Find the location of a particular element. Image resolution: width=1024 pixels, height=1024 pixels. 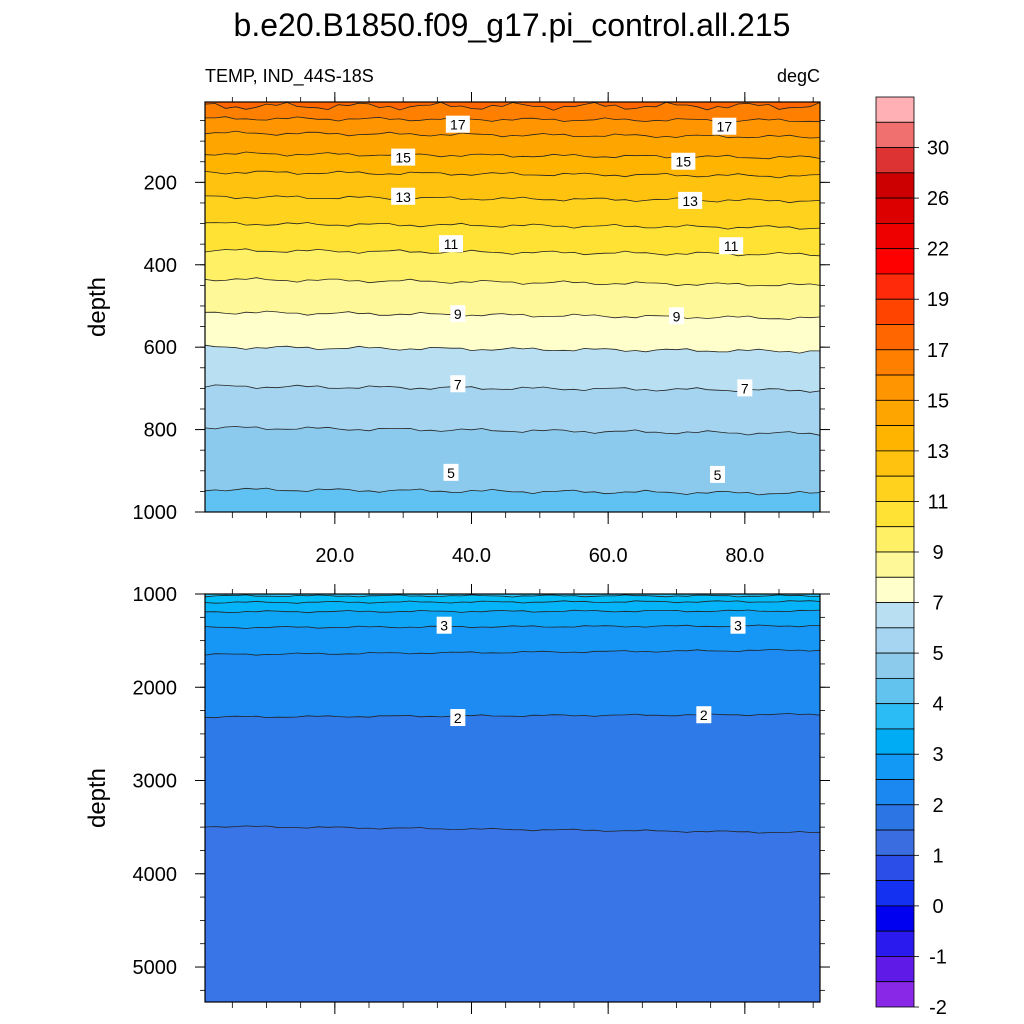

contour-label: 7 is located at coordinates (745, 388).